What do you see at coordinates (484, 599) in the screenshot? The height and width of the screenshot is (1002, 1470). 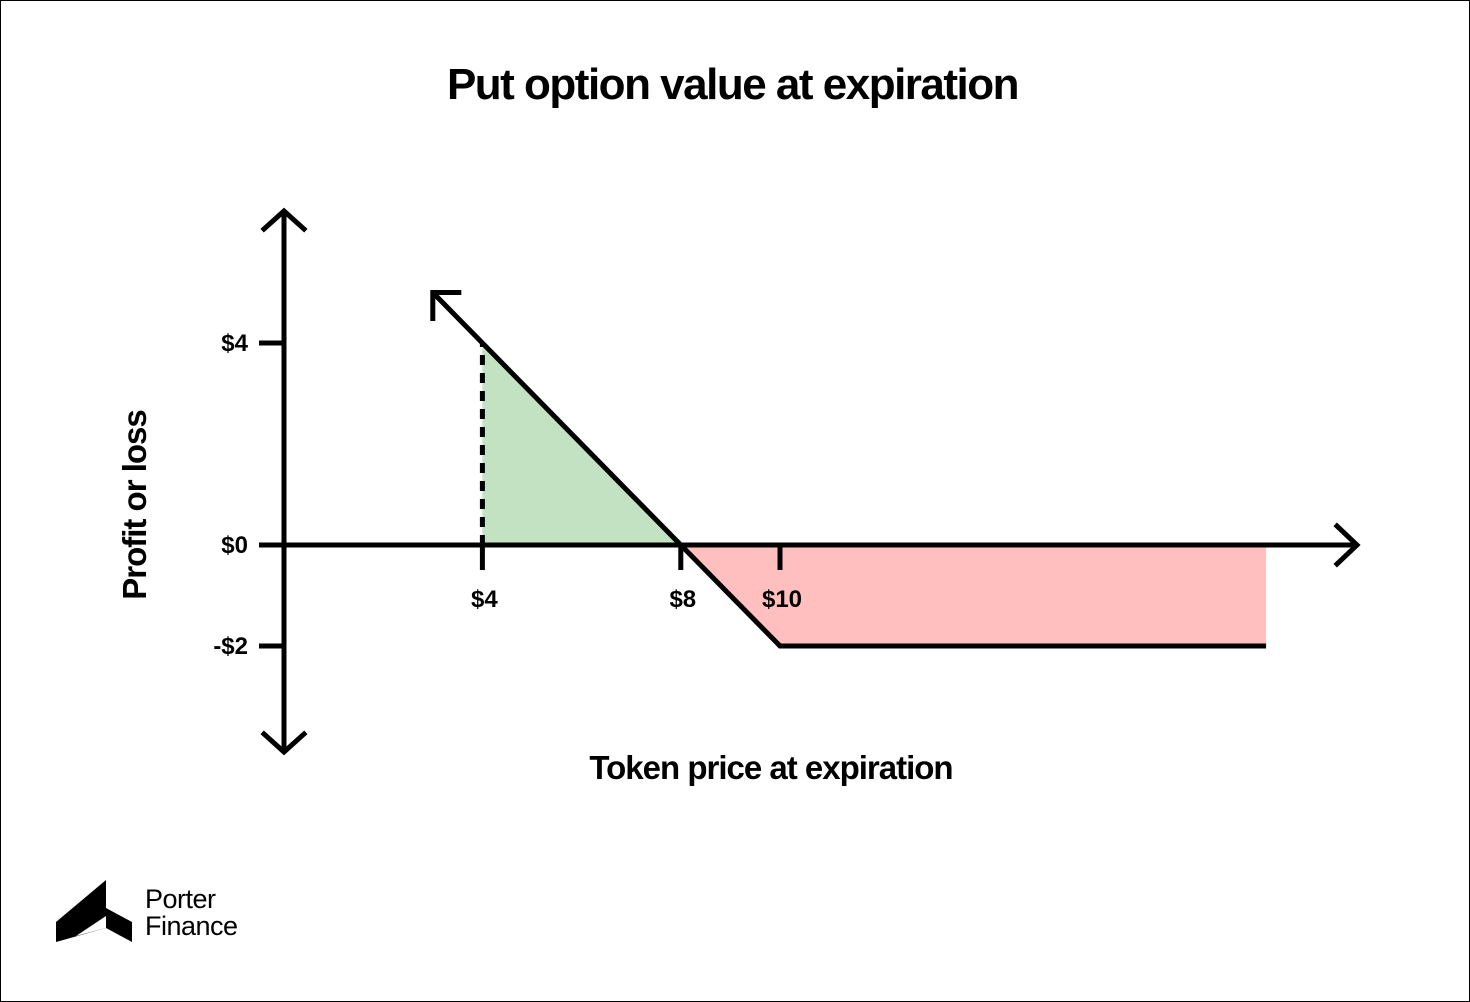 I see `x-tick-label: $4` at bounding box center [484, 599].